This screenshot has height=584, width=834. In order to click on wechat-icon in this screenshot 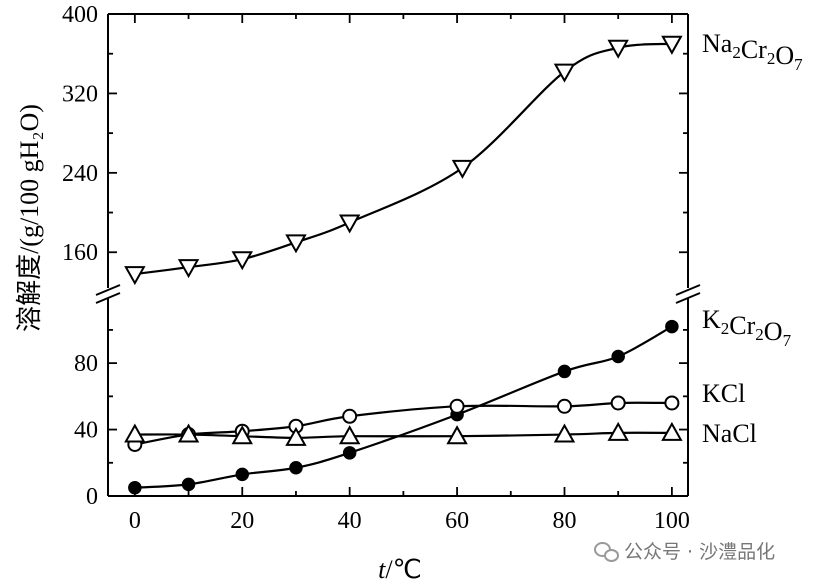, I will do `click(606, 551)`.